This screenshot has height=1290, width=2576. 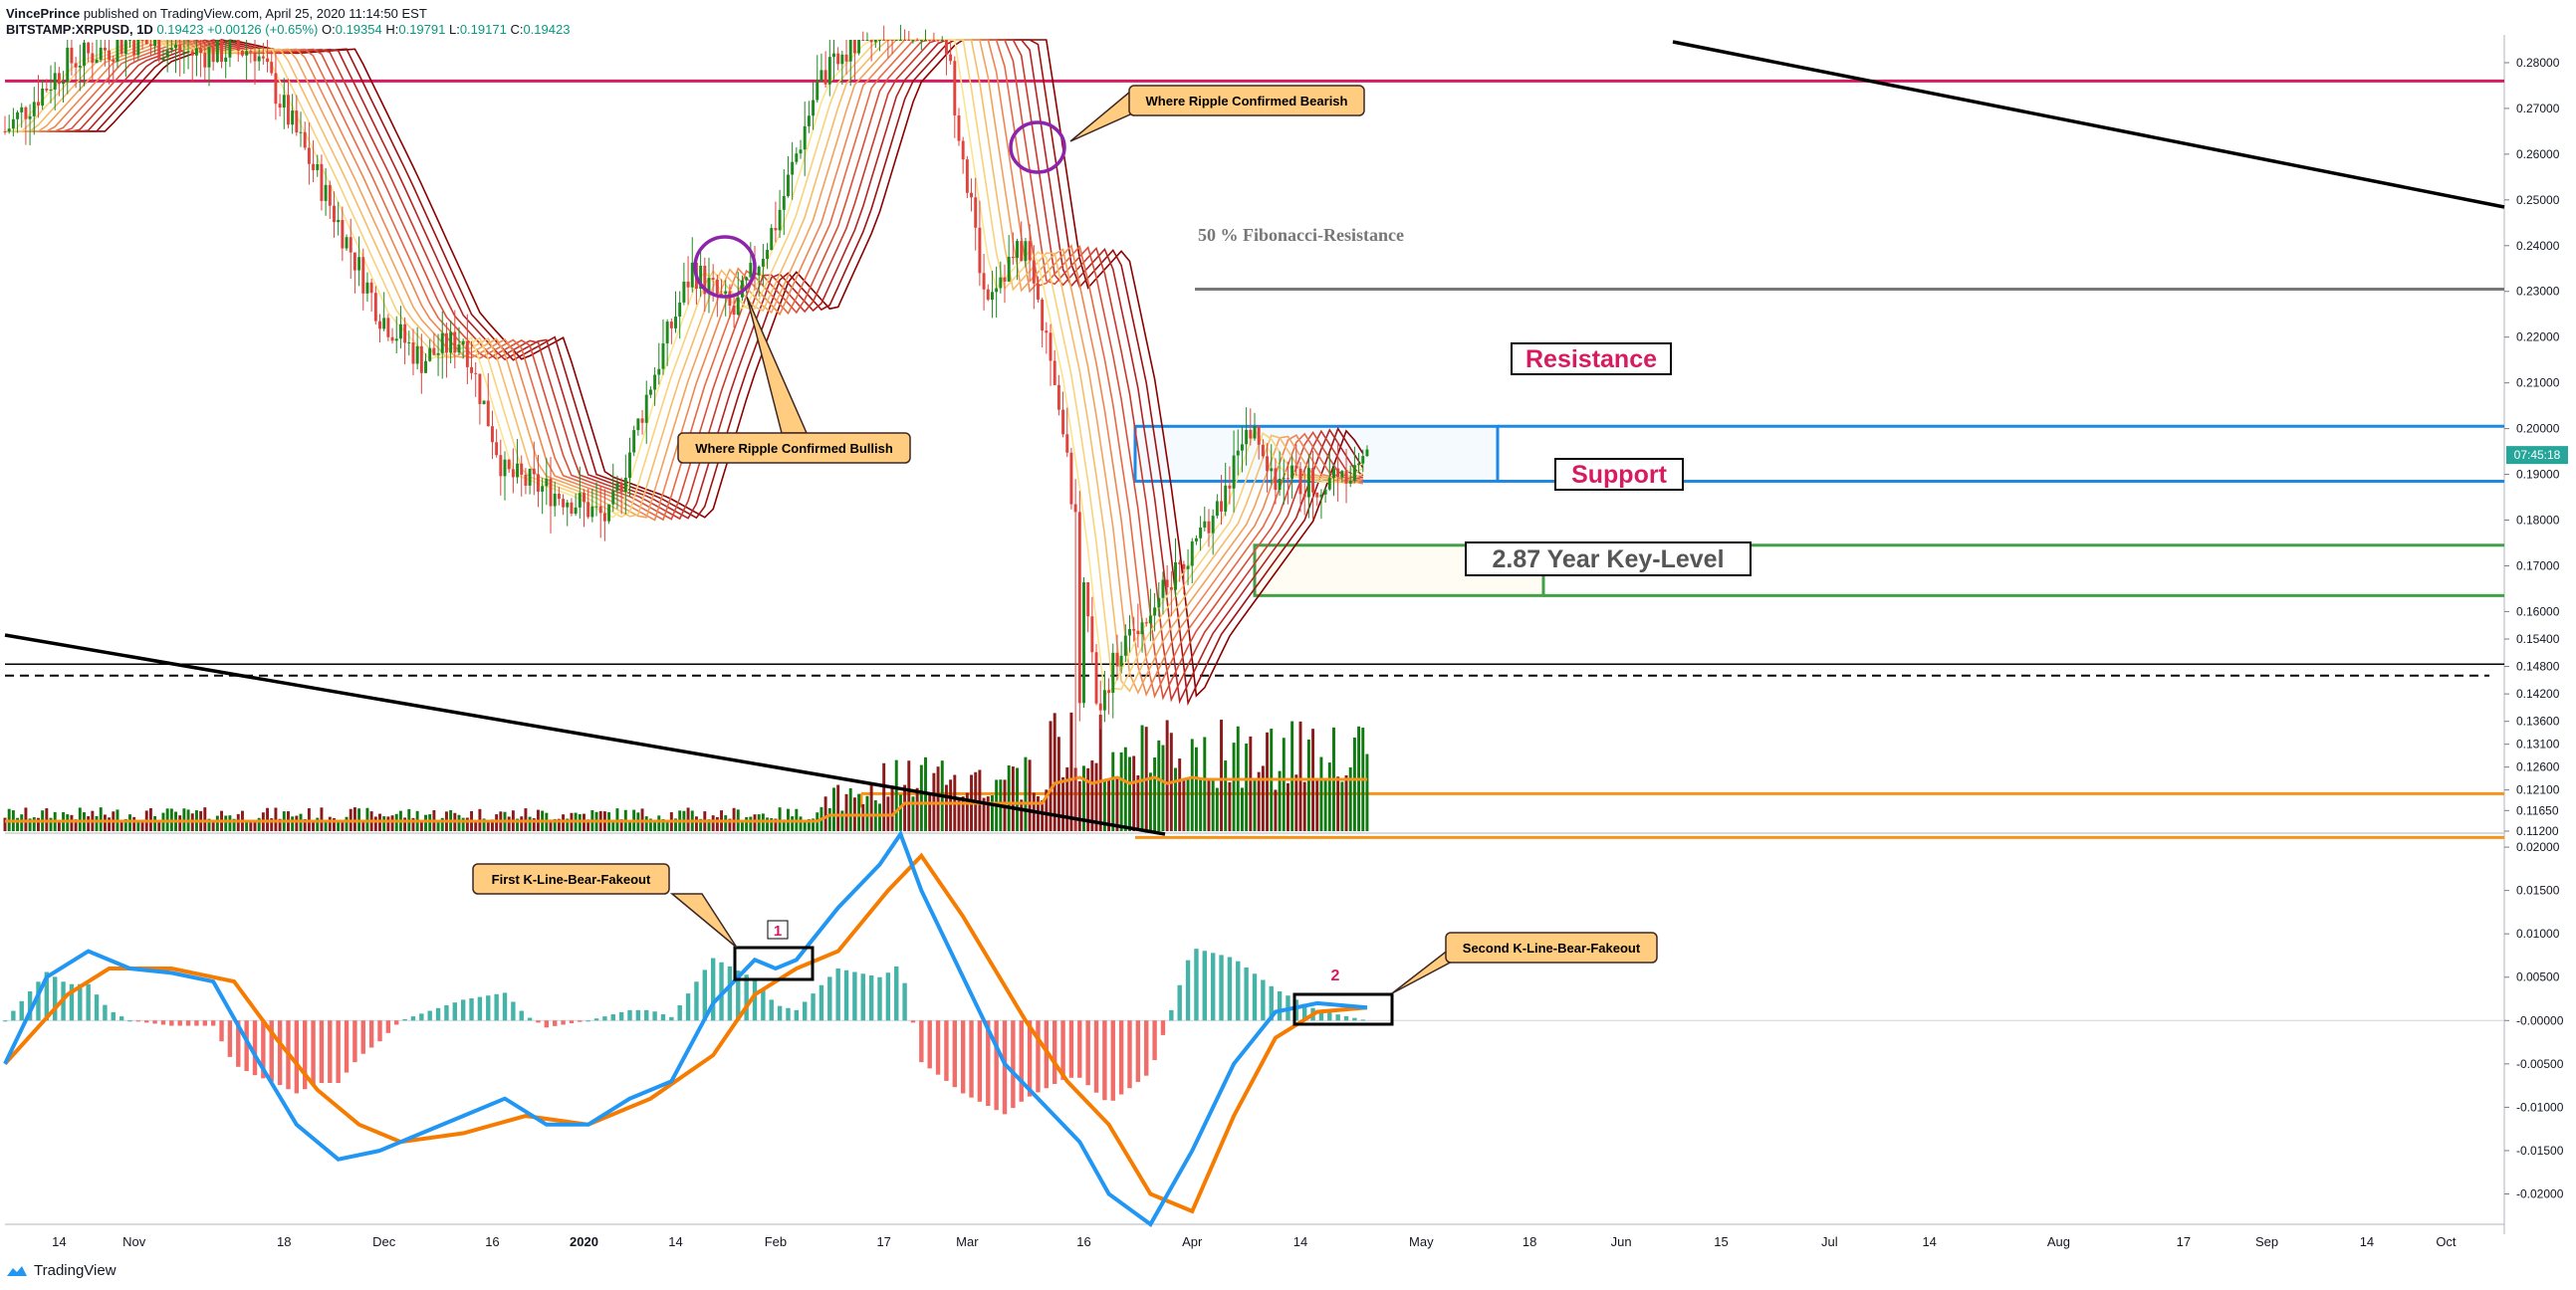 What do you see at coordinates (2538, 847) in the screenshot?
I see `macd-tick-label: 0.02000` at bounding box center [2538, 847].